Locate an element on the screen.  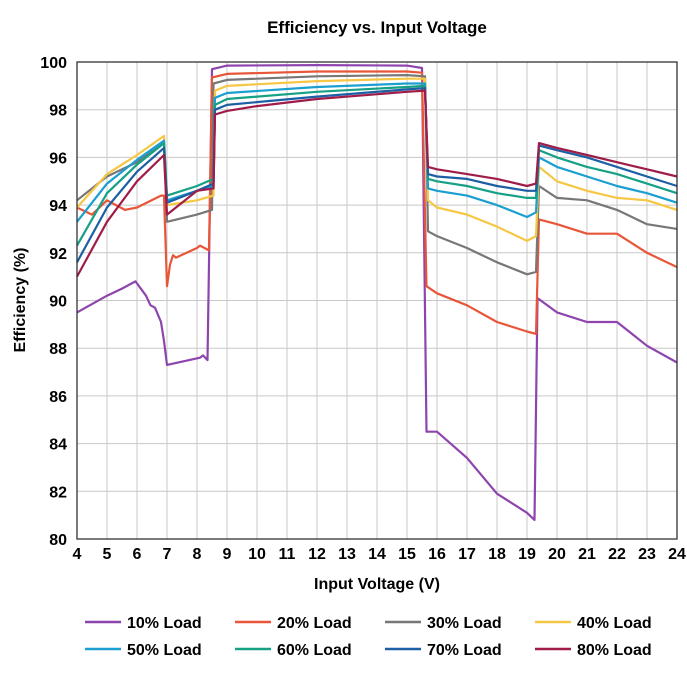
y-axis-label: Efficiency (%) is located at coordinates (20, 300).